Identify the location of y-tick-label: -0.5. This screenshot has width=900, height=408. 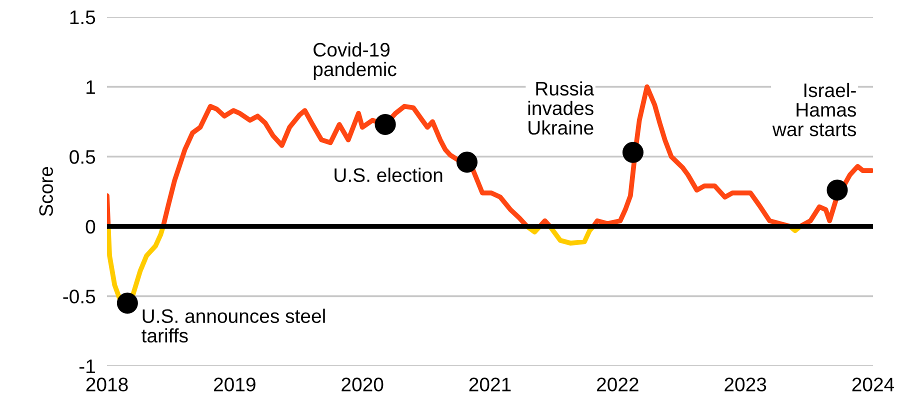
(79, 297).